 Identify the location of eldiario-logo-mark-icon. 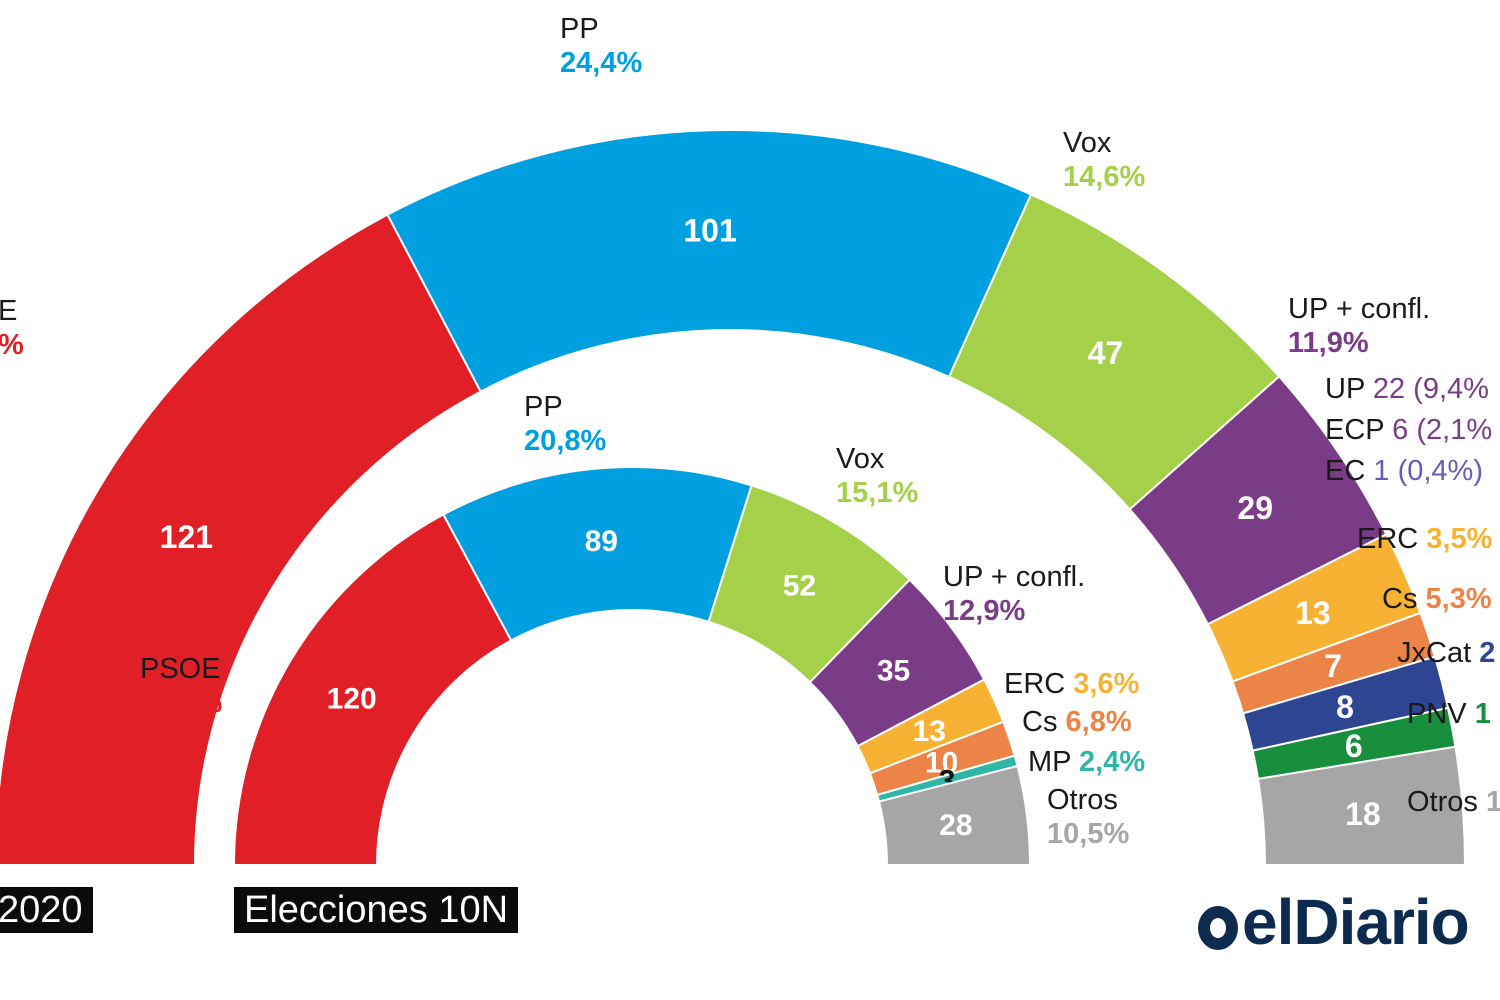
(1218, 928).